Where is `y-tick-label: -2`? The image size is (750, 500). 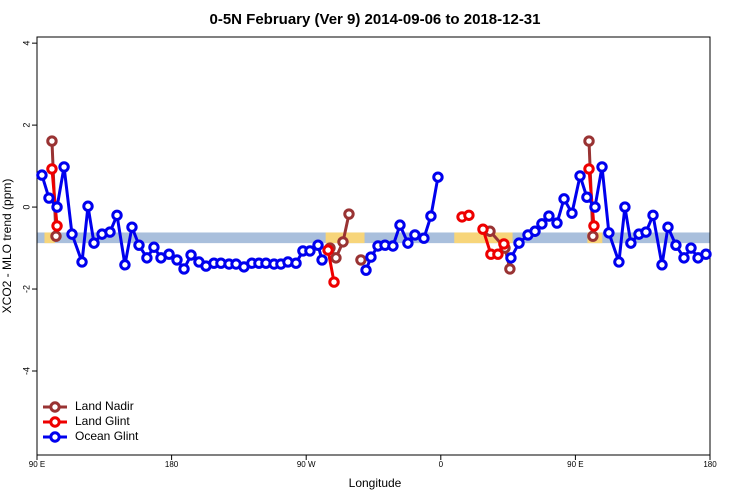 y-tick-label: -2 is located at coordinates (26, 289).